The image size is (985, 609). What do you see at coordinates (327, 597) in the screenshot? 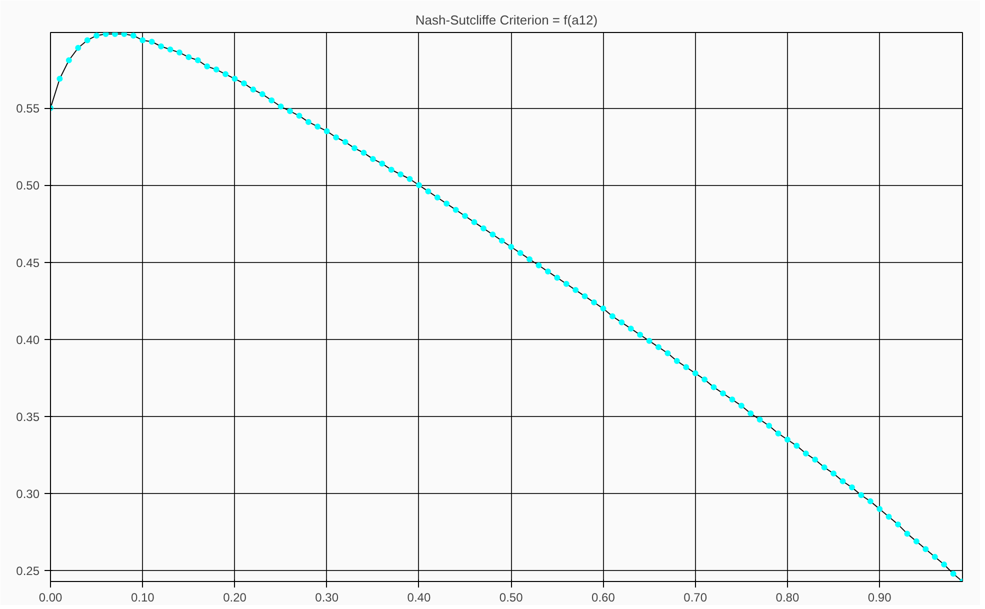
I see `x-tick-label: 0.30` at bounding box center [327, 597].